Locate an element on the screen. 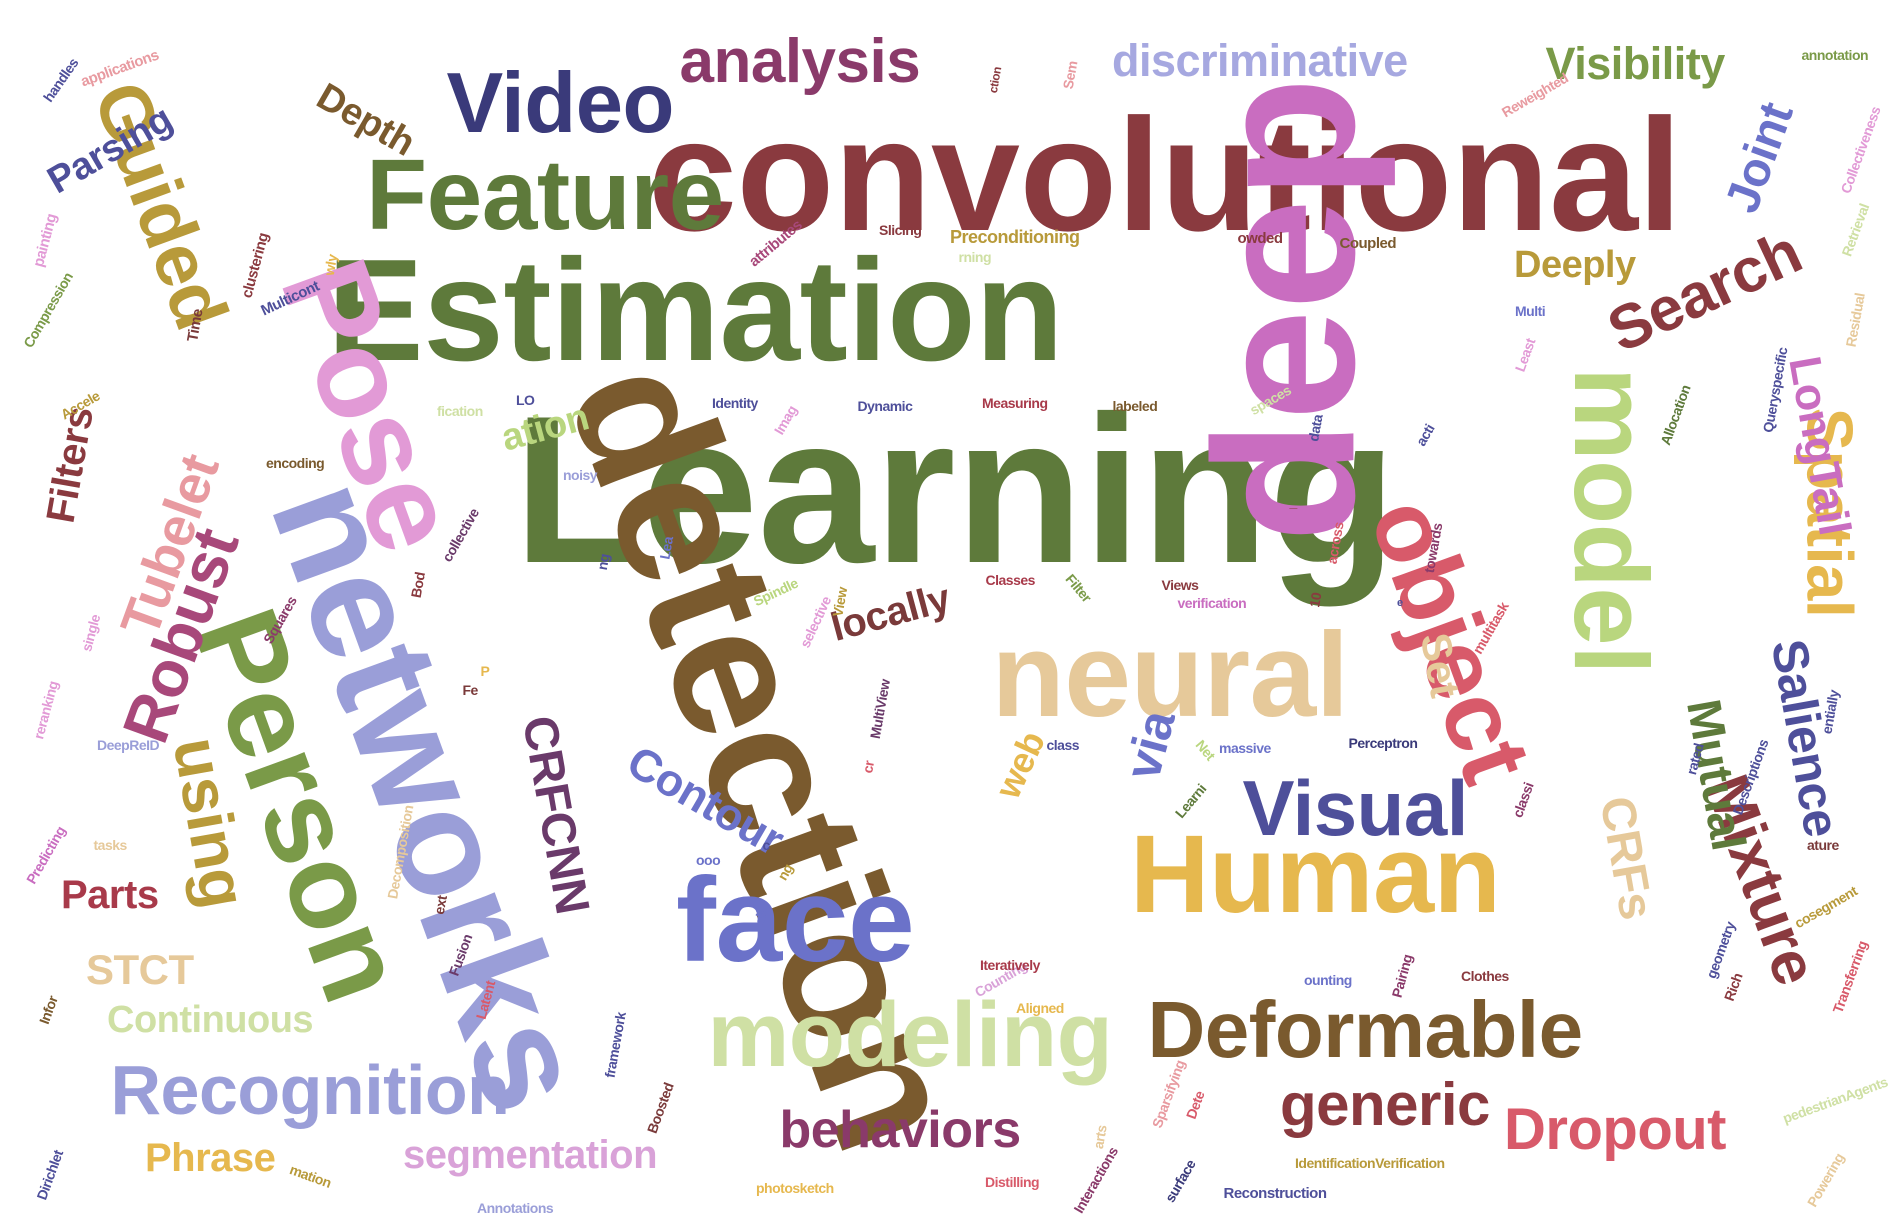  word-ng: ng is located at coordinates (603, 562).